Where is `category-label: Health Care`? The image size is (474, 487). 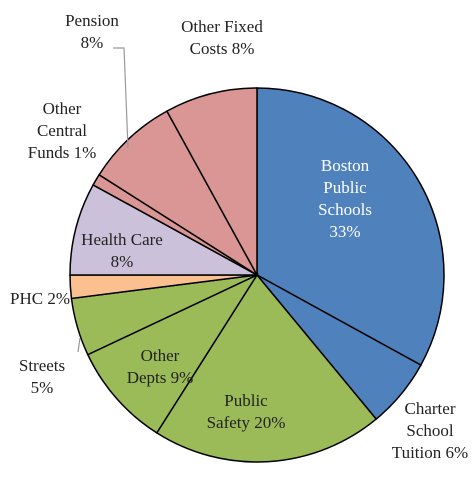 category-label: Health Care is located at coordinates (122, 239).